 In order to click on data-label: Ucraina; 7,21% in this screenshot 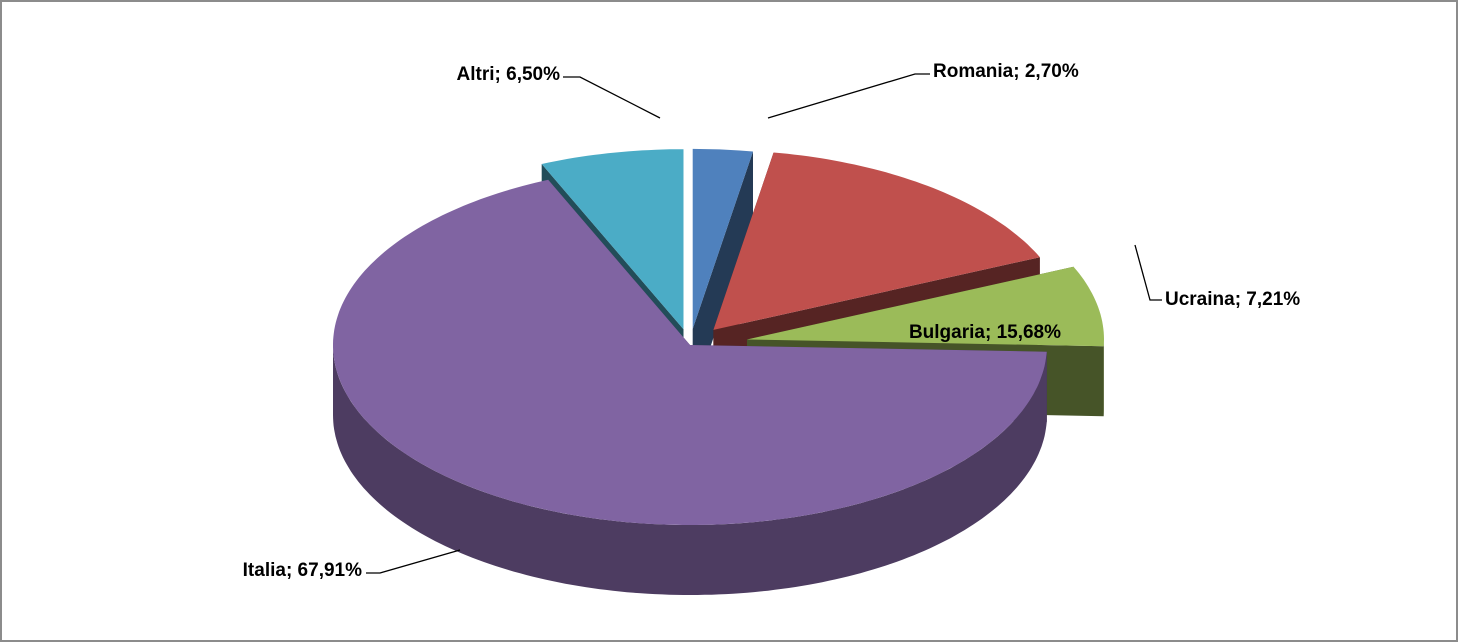, I will do `click(1232, 299)`.